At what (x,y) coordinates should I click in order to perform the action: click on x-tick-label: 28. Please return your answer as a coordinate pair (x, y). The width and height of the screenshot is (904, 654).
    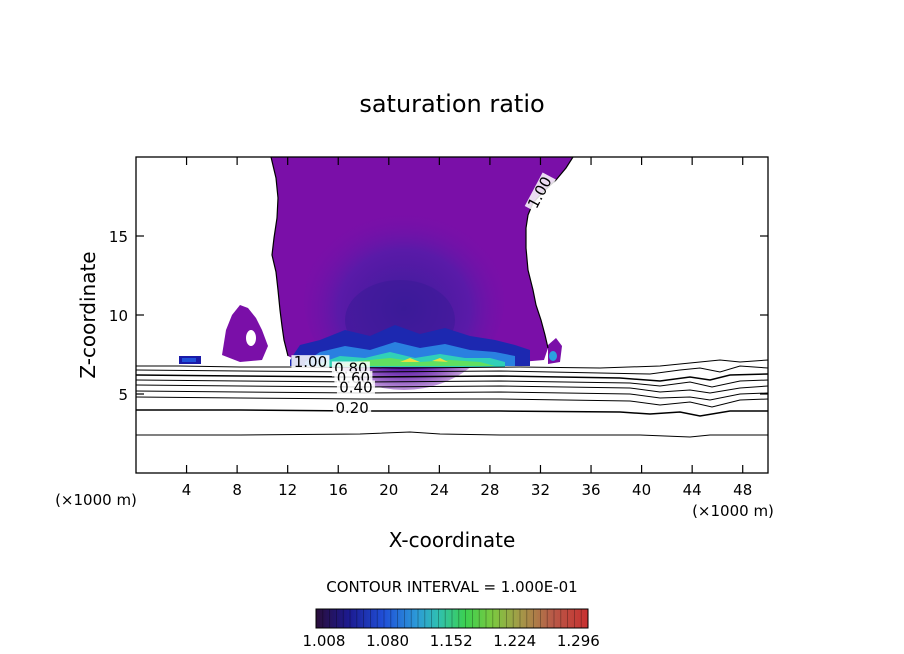
    Looking at the image, I should click on (489, 490).